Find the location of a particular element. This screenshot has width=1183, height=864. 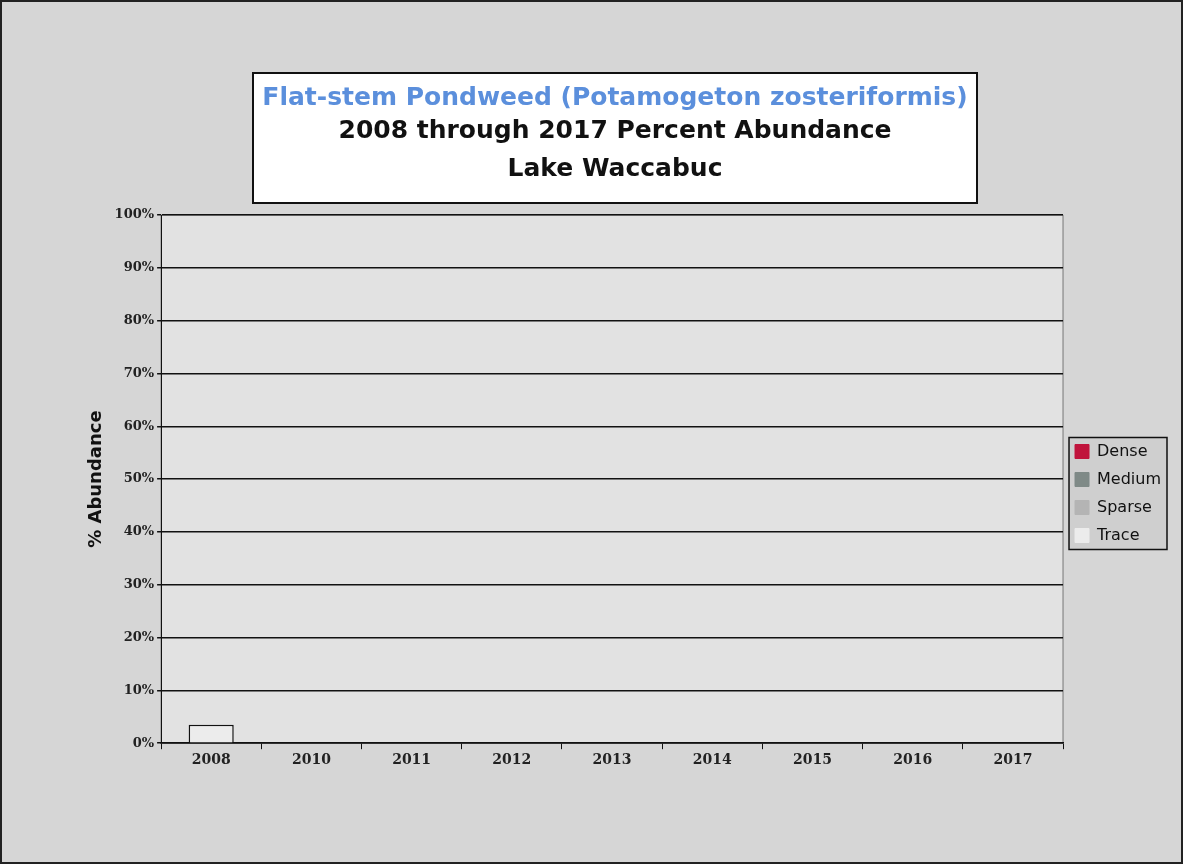

x-tick-label: 2010 is located at coordinates (311, 759).